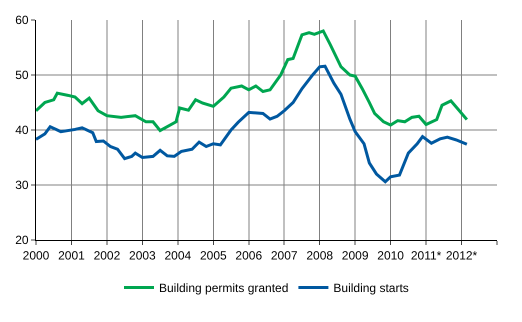 This screenshot has width=522, height=322. What do you see at coordinates (22, 20) in the screenshot?
I see `y-tick-label: 60` at bounding box center [22, 20].